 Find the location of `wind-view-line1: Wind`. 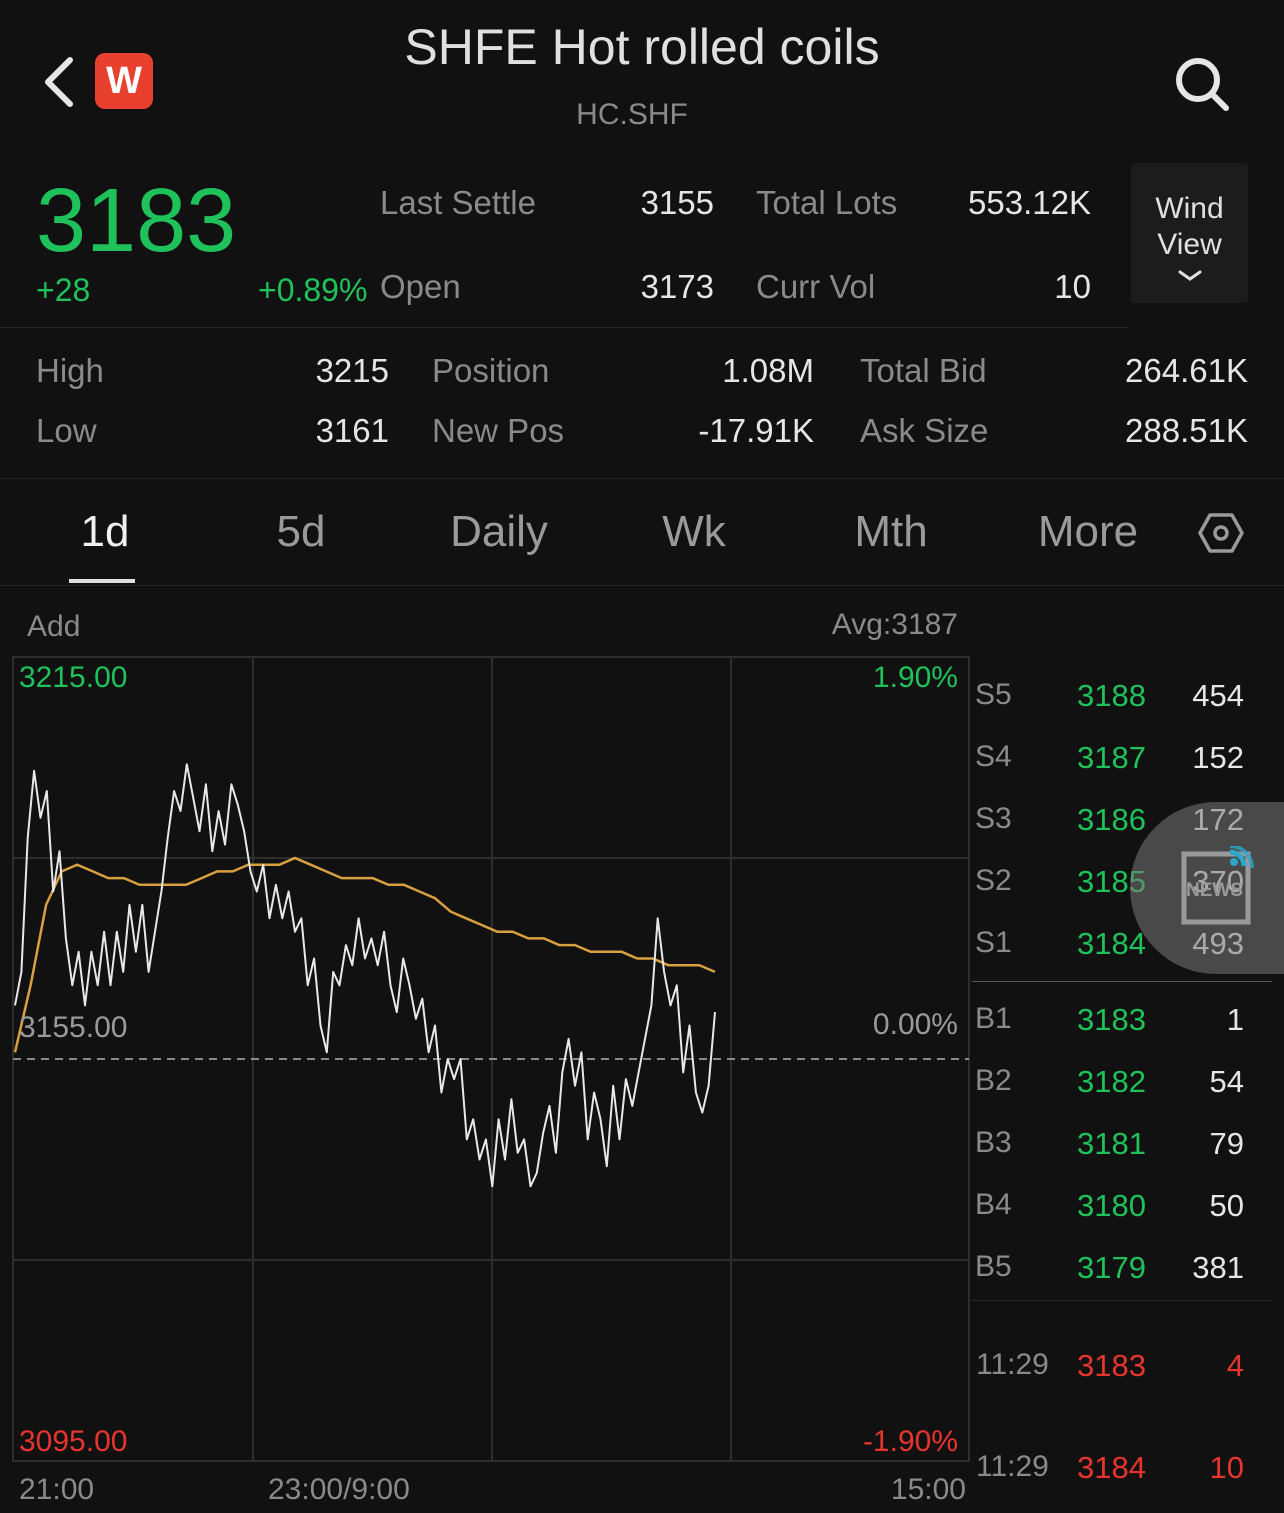

wind-view-line1: Wind is located at coordinates (1189, 208).